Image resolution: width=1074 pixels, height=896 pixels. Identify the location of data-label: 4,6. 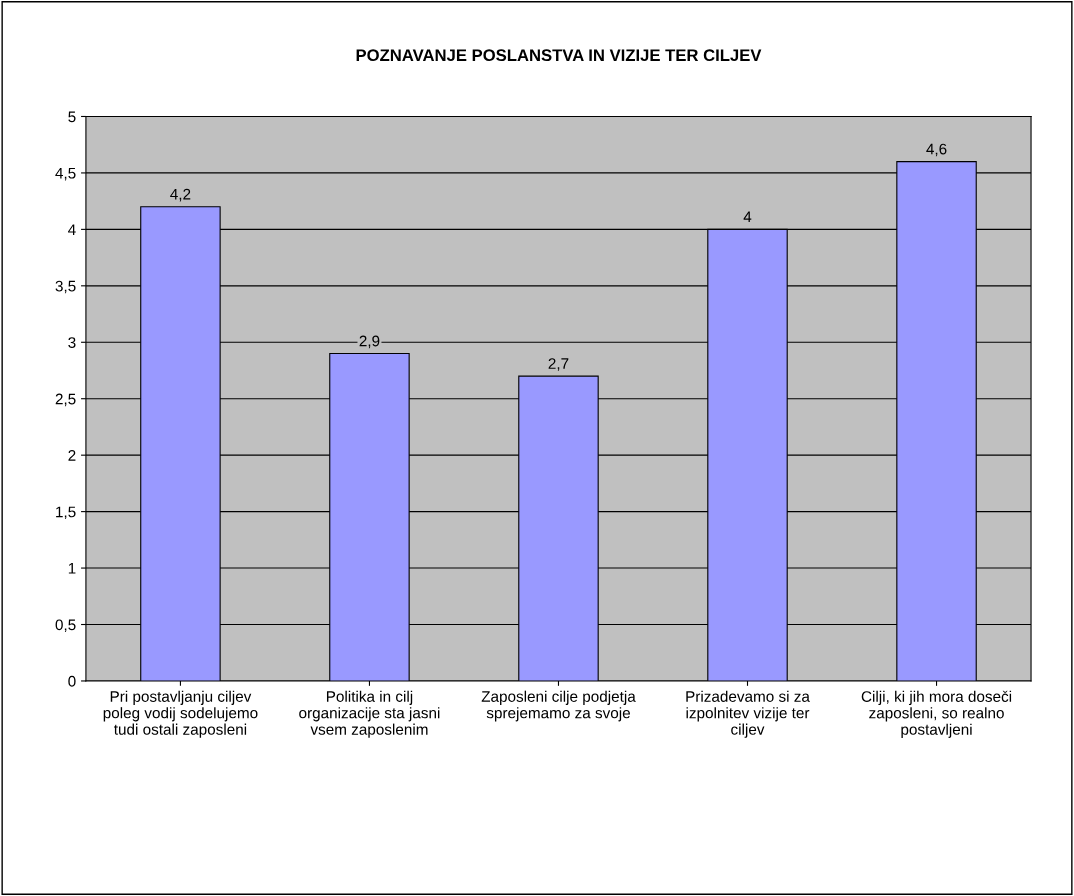
(936, 150).